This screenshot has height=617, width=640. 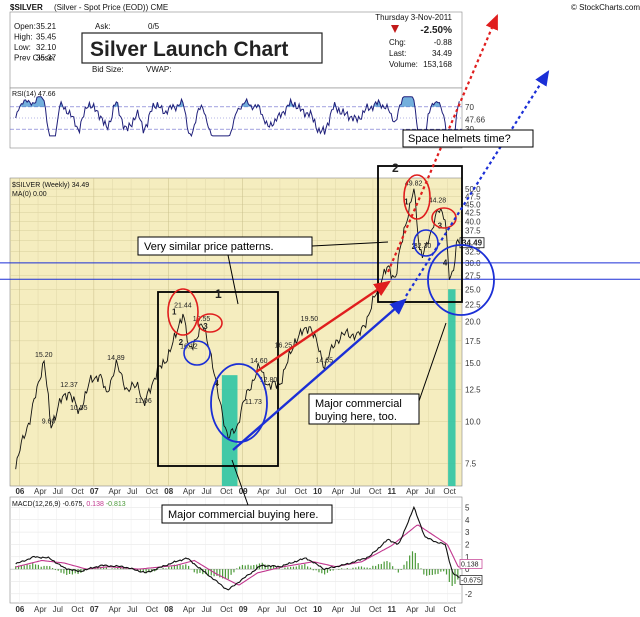 I want to click on quote-row-label: High:, so click(x=23, y=37).